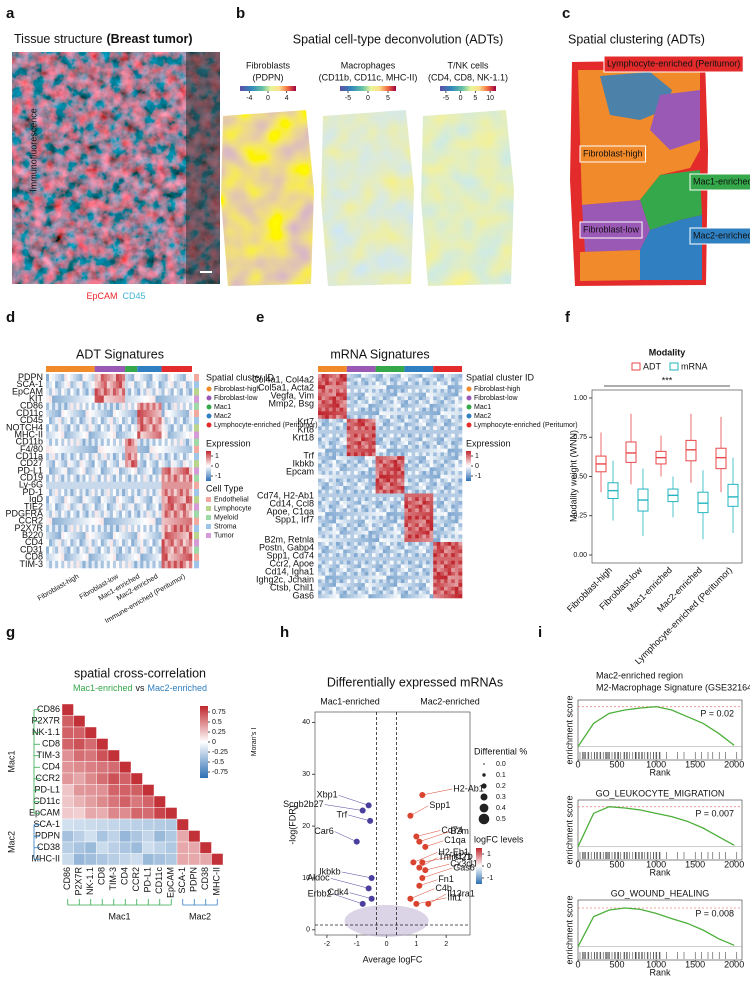 The height and width of the screenshot is (981, 750). Describe the element at coordinates (33, 150) in the screenshot. I see `image-label: Immunofluorescence` at that location.